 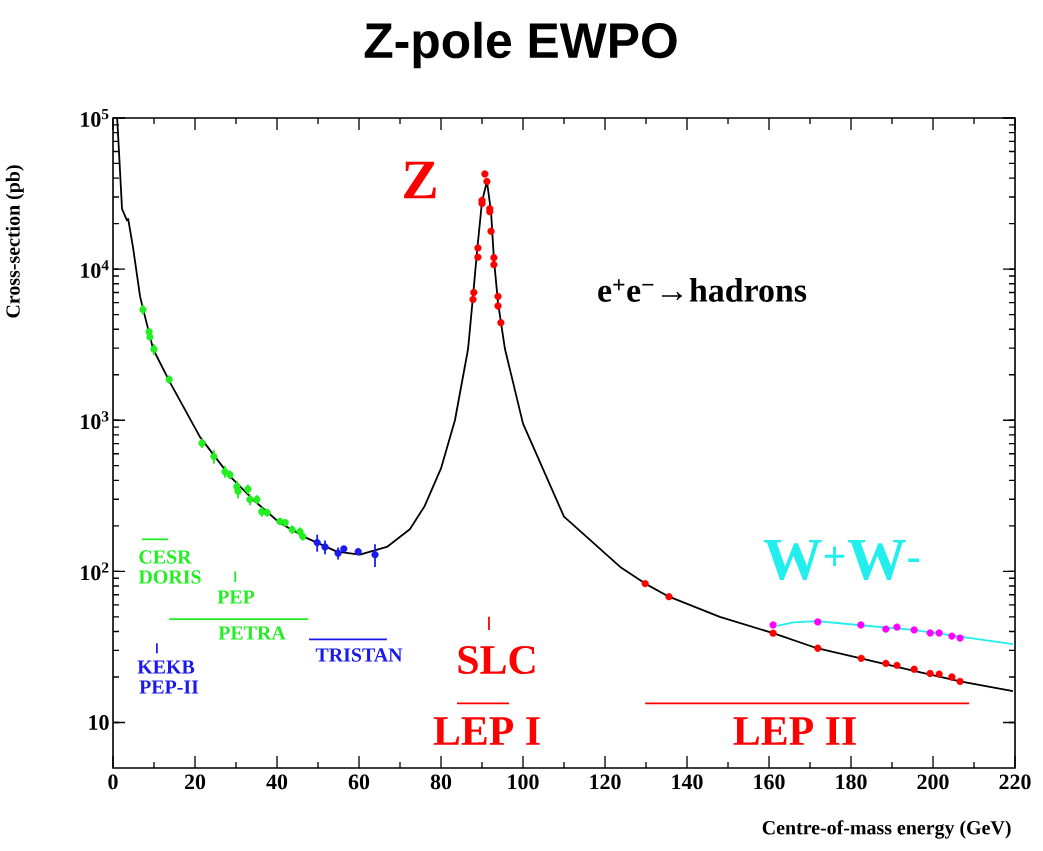 I want to click on y-tick-label: 10$^{5}$, so click(x=95, y=118).